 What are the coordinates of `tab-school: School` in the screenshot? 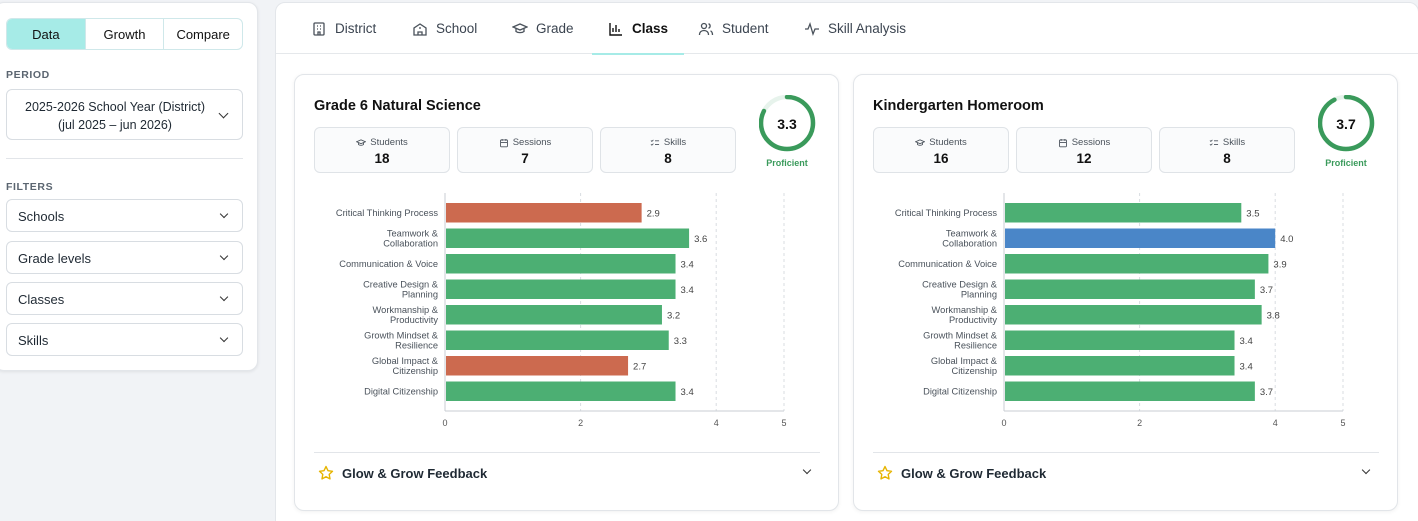 It's located at (444, 28).